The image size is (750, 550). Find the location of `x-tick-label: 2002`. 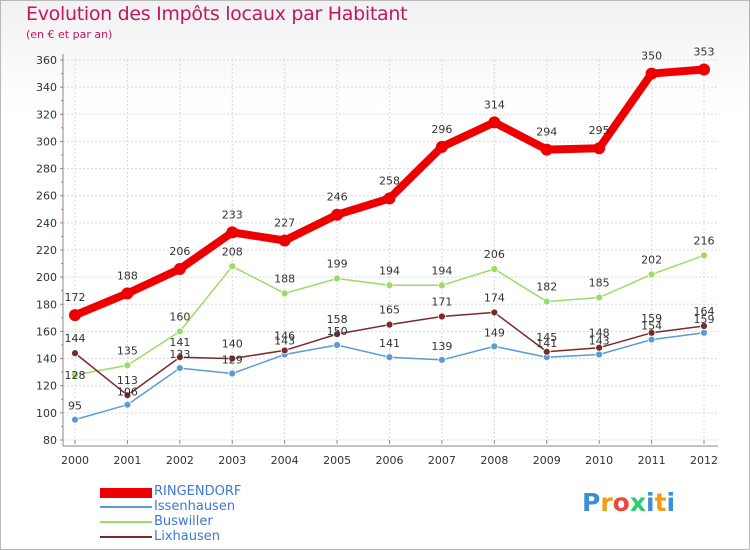

x-tick-label: 2002 is located at coordinates (180, 460).